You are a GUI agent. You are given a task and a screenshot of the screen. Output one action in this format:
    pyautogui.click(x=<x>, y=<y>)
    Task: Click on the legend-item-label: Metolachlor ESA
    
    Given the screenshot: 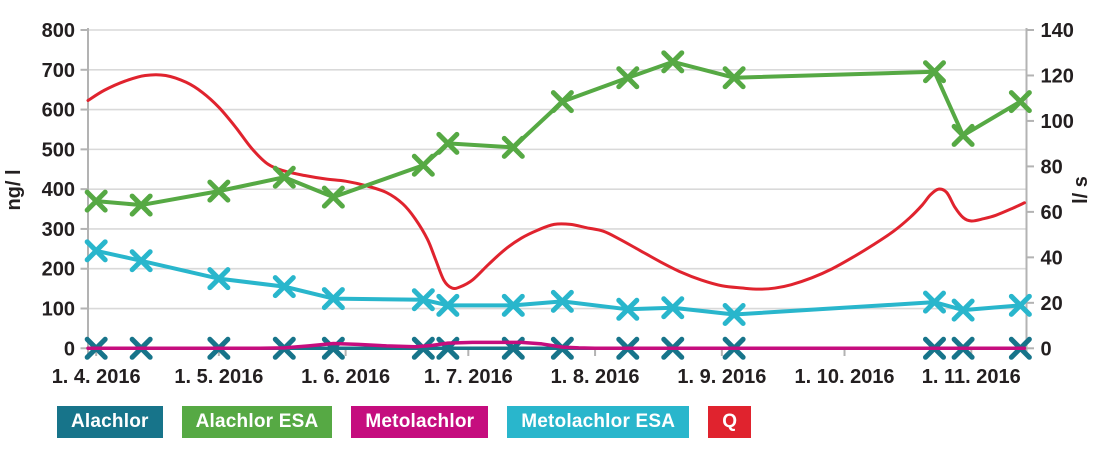 What is the action you would take?
    pyautogui.click(x=598, y=421)
    